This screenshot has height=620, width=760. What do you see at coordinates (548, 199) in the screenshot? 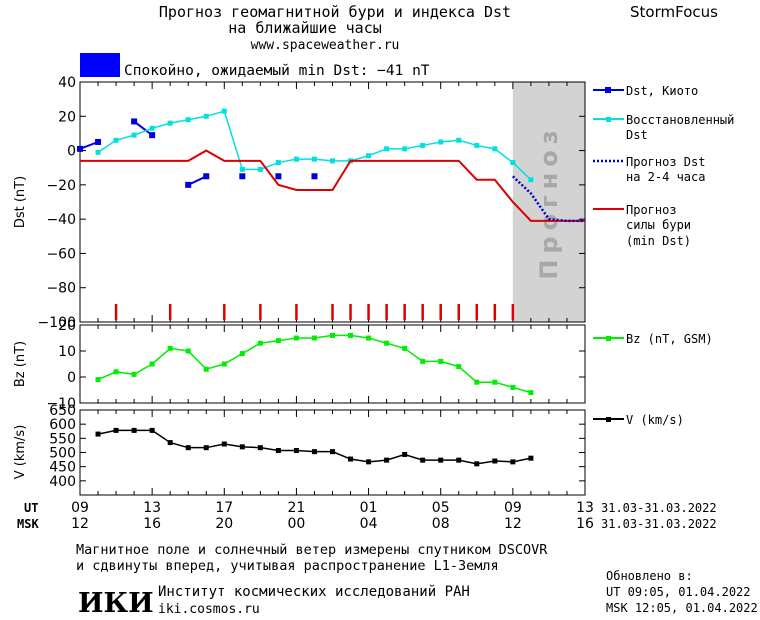
I see `dst-forecast-line` at bounding box center [548, 199].